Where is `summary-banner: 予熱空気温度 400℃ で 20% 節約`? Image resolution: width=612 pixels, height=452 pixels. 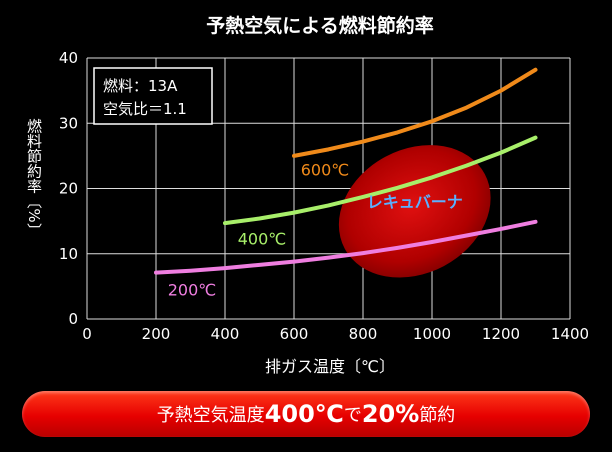 summary-banner: 予熱空気温度 400℃ で 20% 節約 is located at coordinates (306, 414).